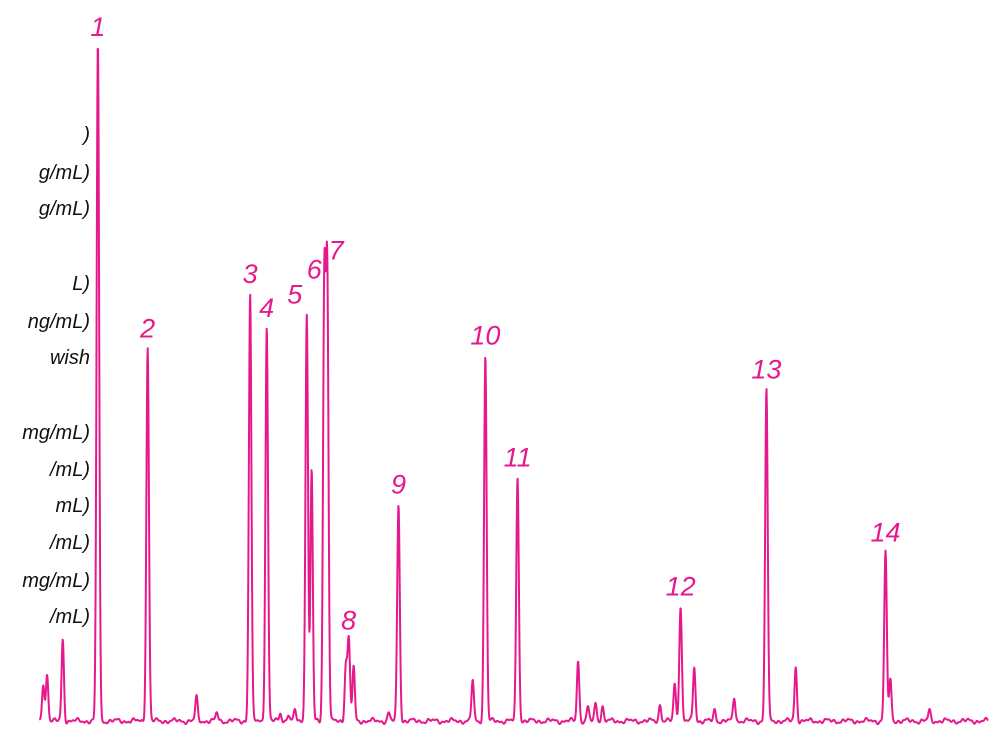 Image resolution: width=990 pixels, height=729 pixels. I want to click on legend-line: wish, so click(69, 358).